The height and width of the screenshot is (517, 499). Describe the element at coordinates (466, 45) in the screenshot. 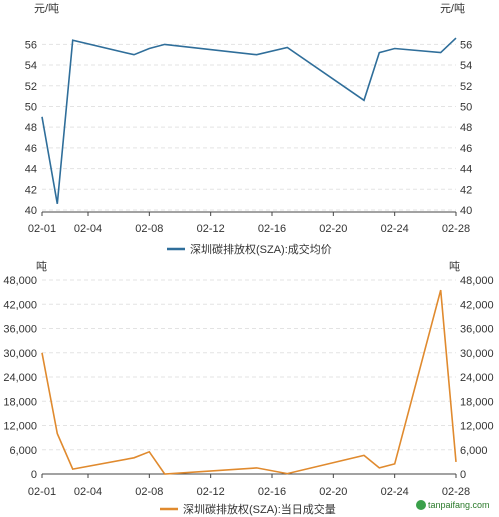

I see `price-y-tick-right: 56` at that location.